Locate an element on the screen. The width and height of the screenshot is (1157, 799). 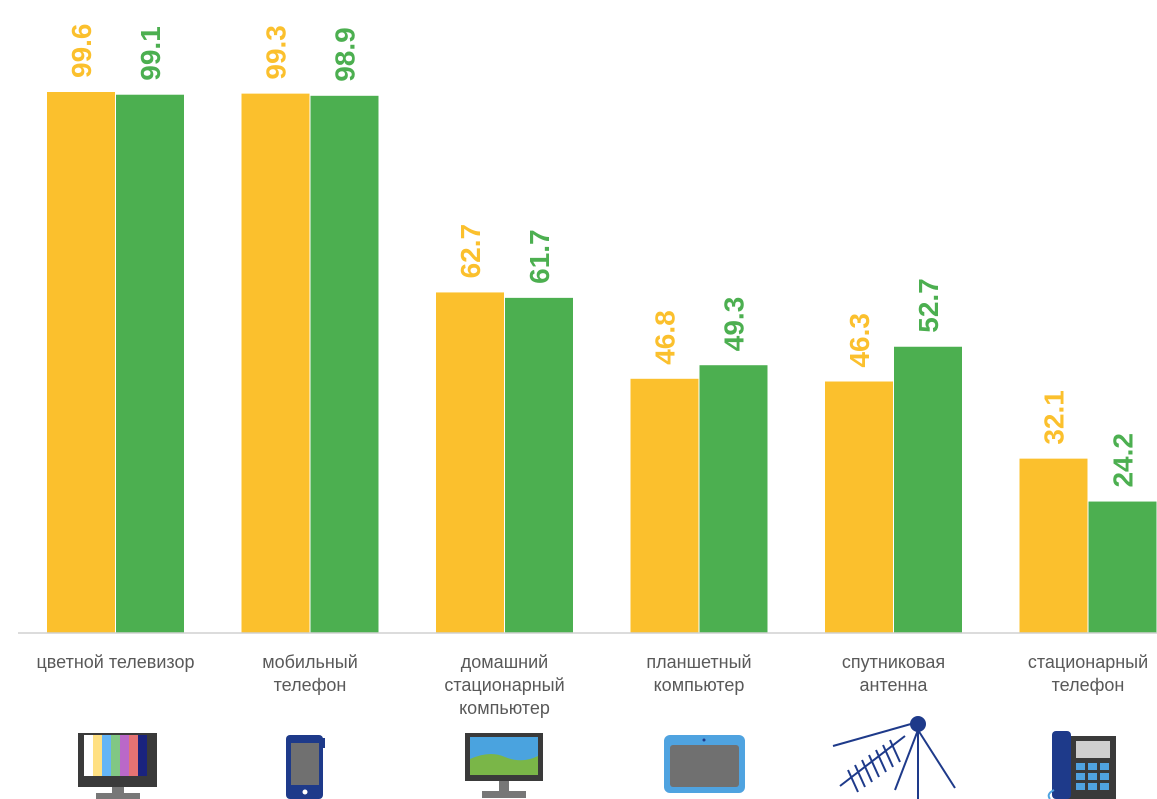
bar-s1-c4 is located at coordinates (664, 505).